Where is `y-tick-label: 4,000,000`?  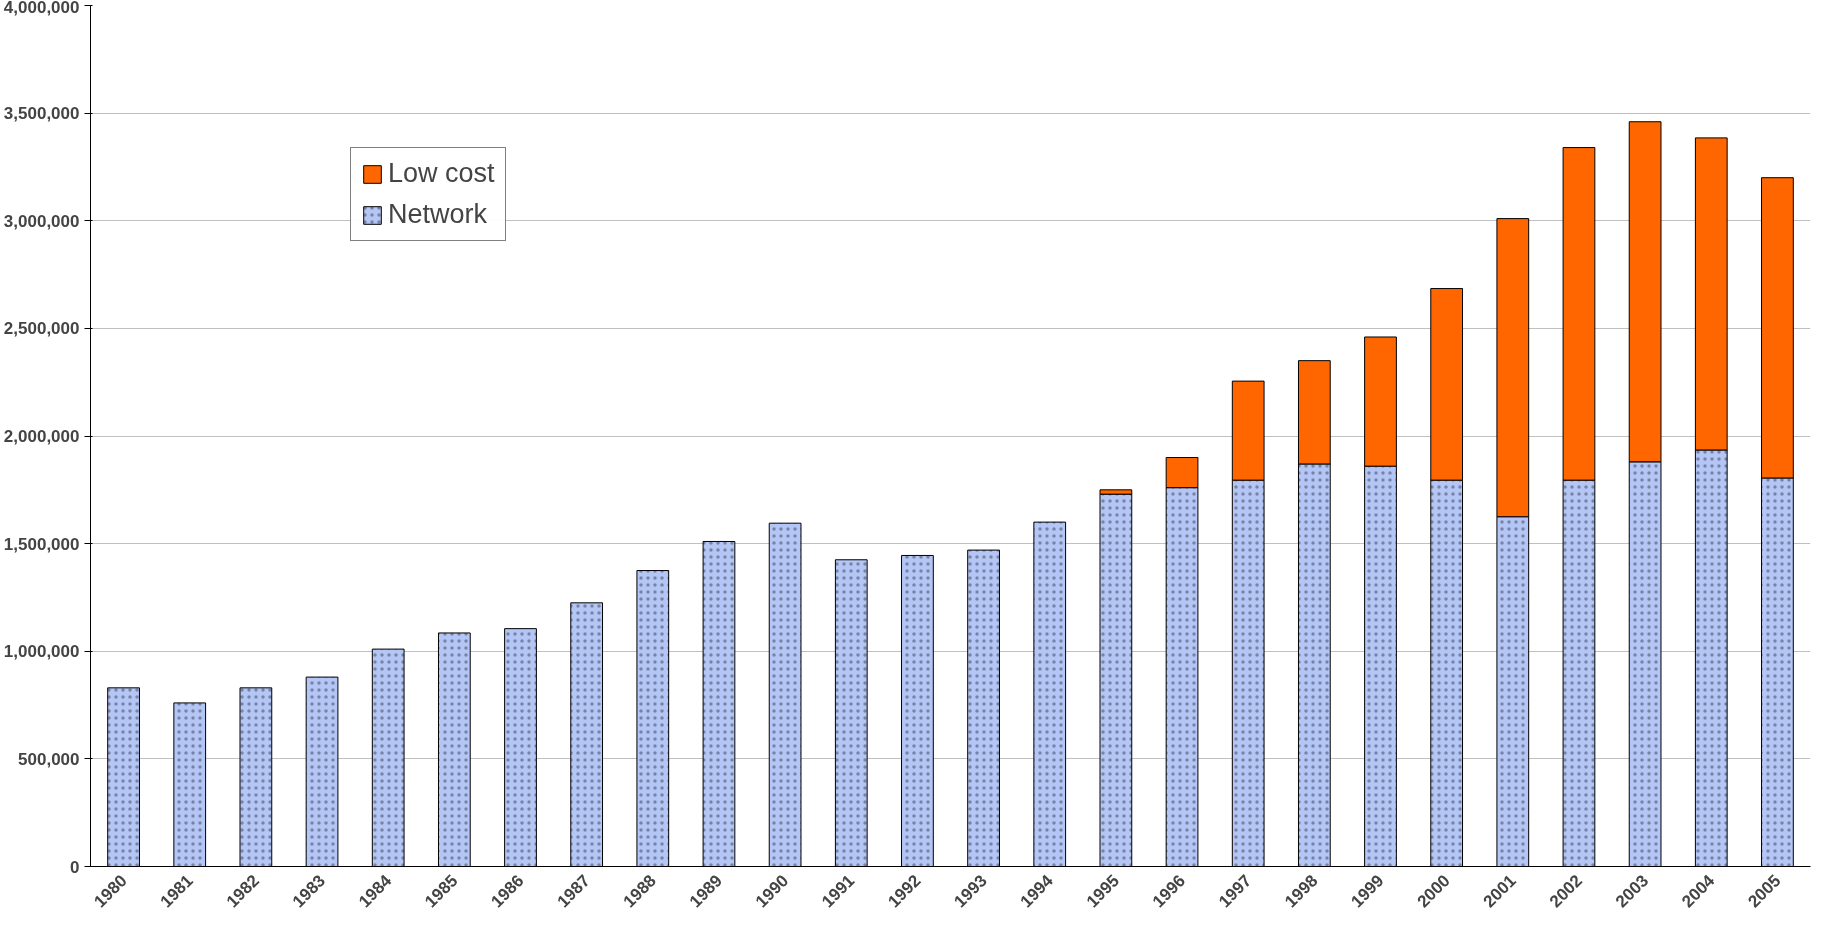 y-tick-label: 4,000,000 is located at coordinates (41, 8).